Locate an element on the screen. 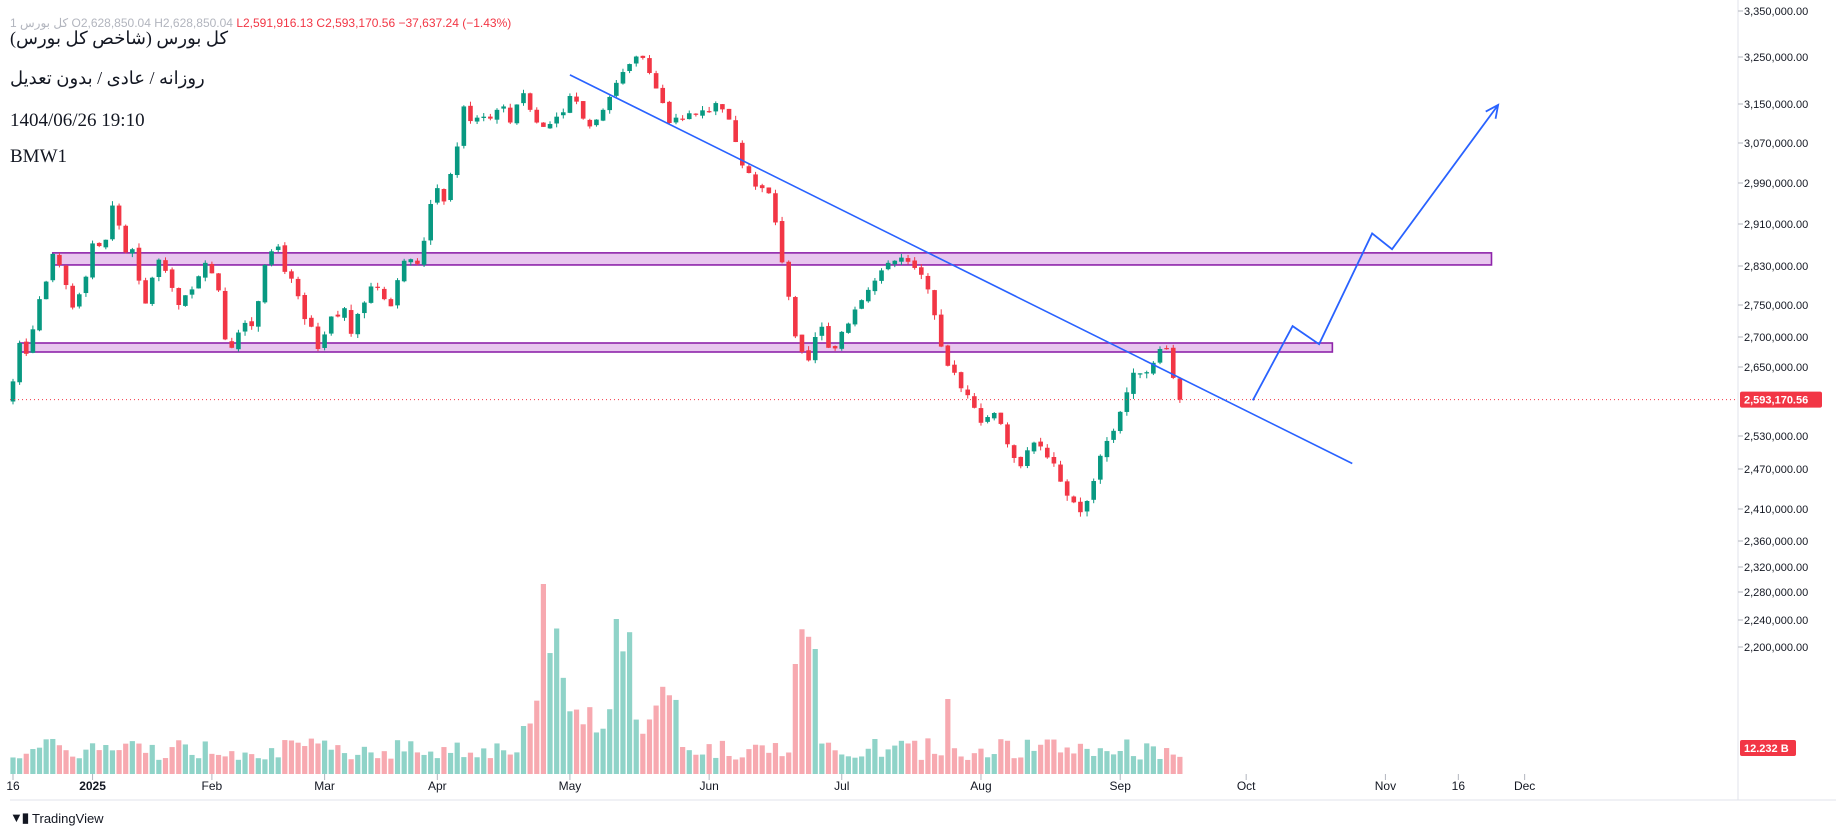 Image resolution: width=1836 pixels, height=835 pixels. index-title: کل بورس (شاخص کل بورس) is located at coordinates (119, 38).